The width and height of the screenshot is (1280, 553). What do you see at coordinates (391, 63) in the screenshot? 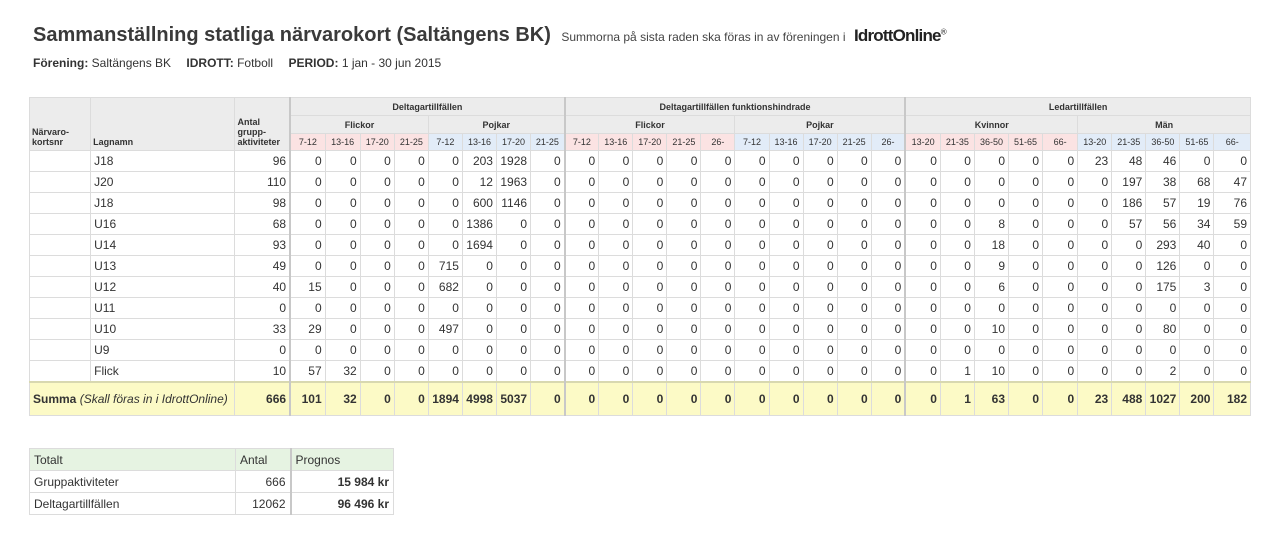
I see `period-value: 1 jan - 30 jun 2015` at bounding box center [391, 63].